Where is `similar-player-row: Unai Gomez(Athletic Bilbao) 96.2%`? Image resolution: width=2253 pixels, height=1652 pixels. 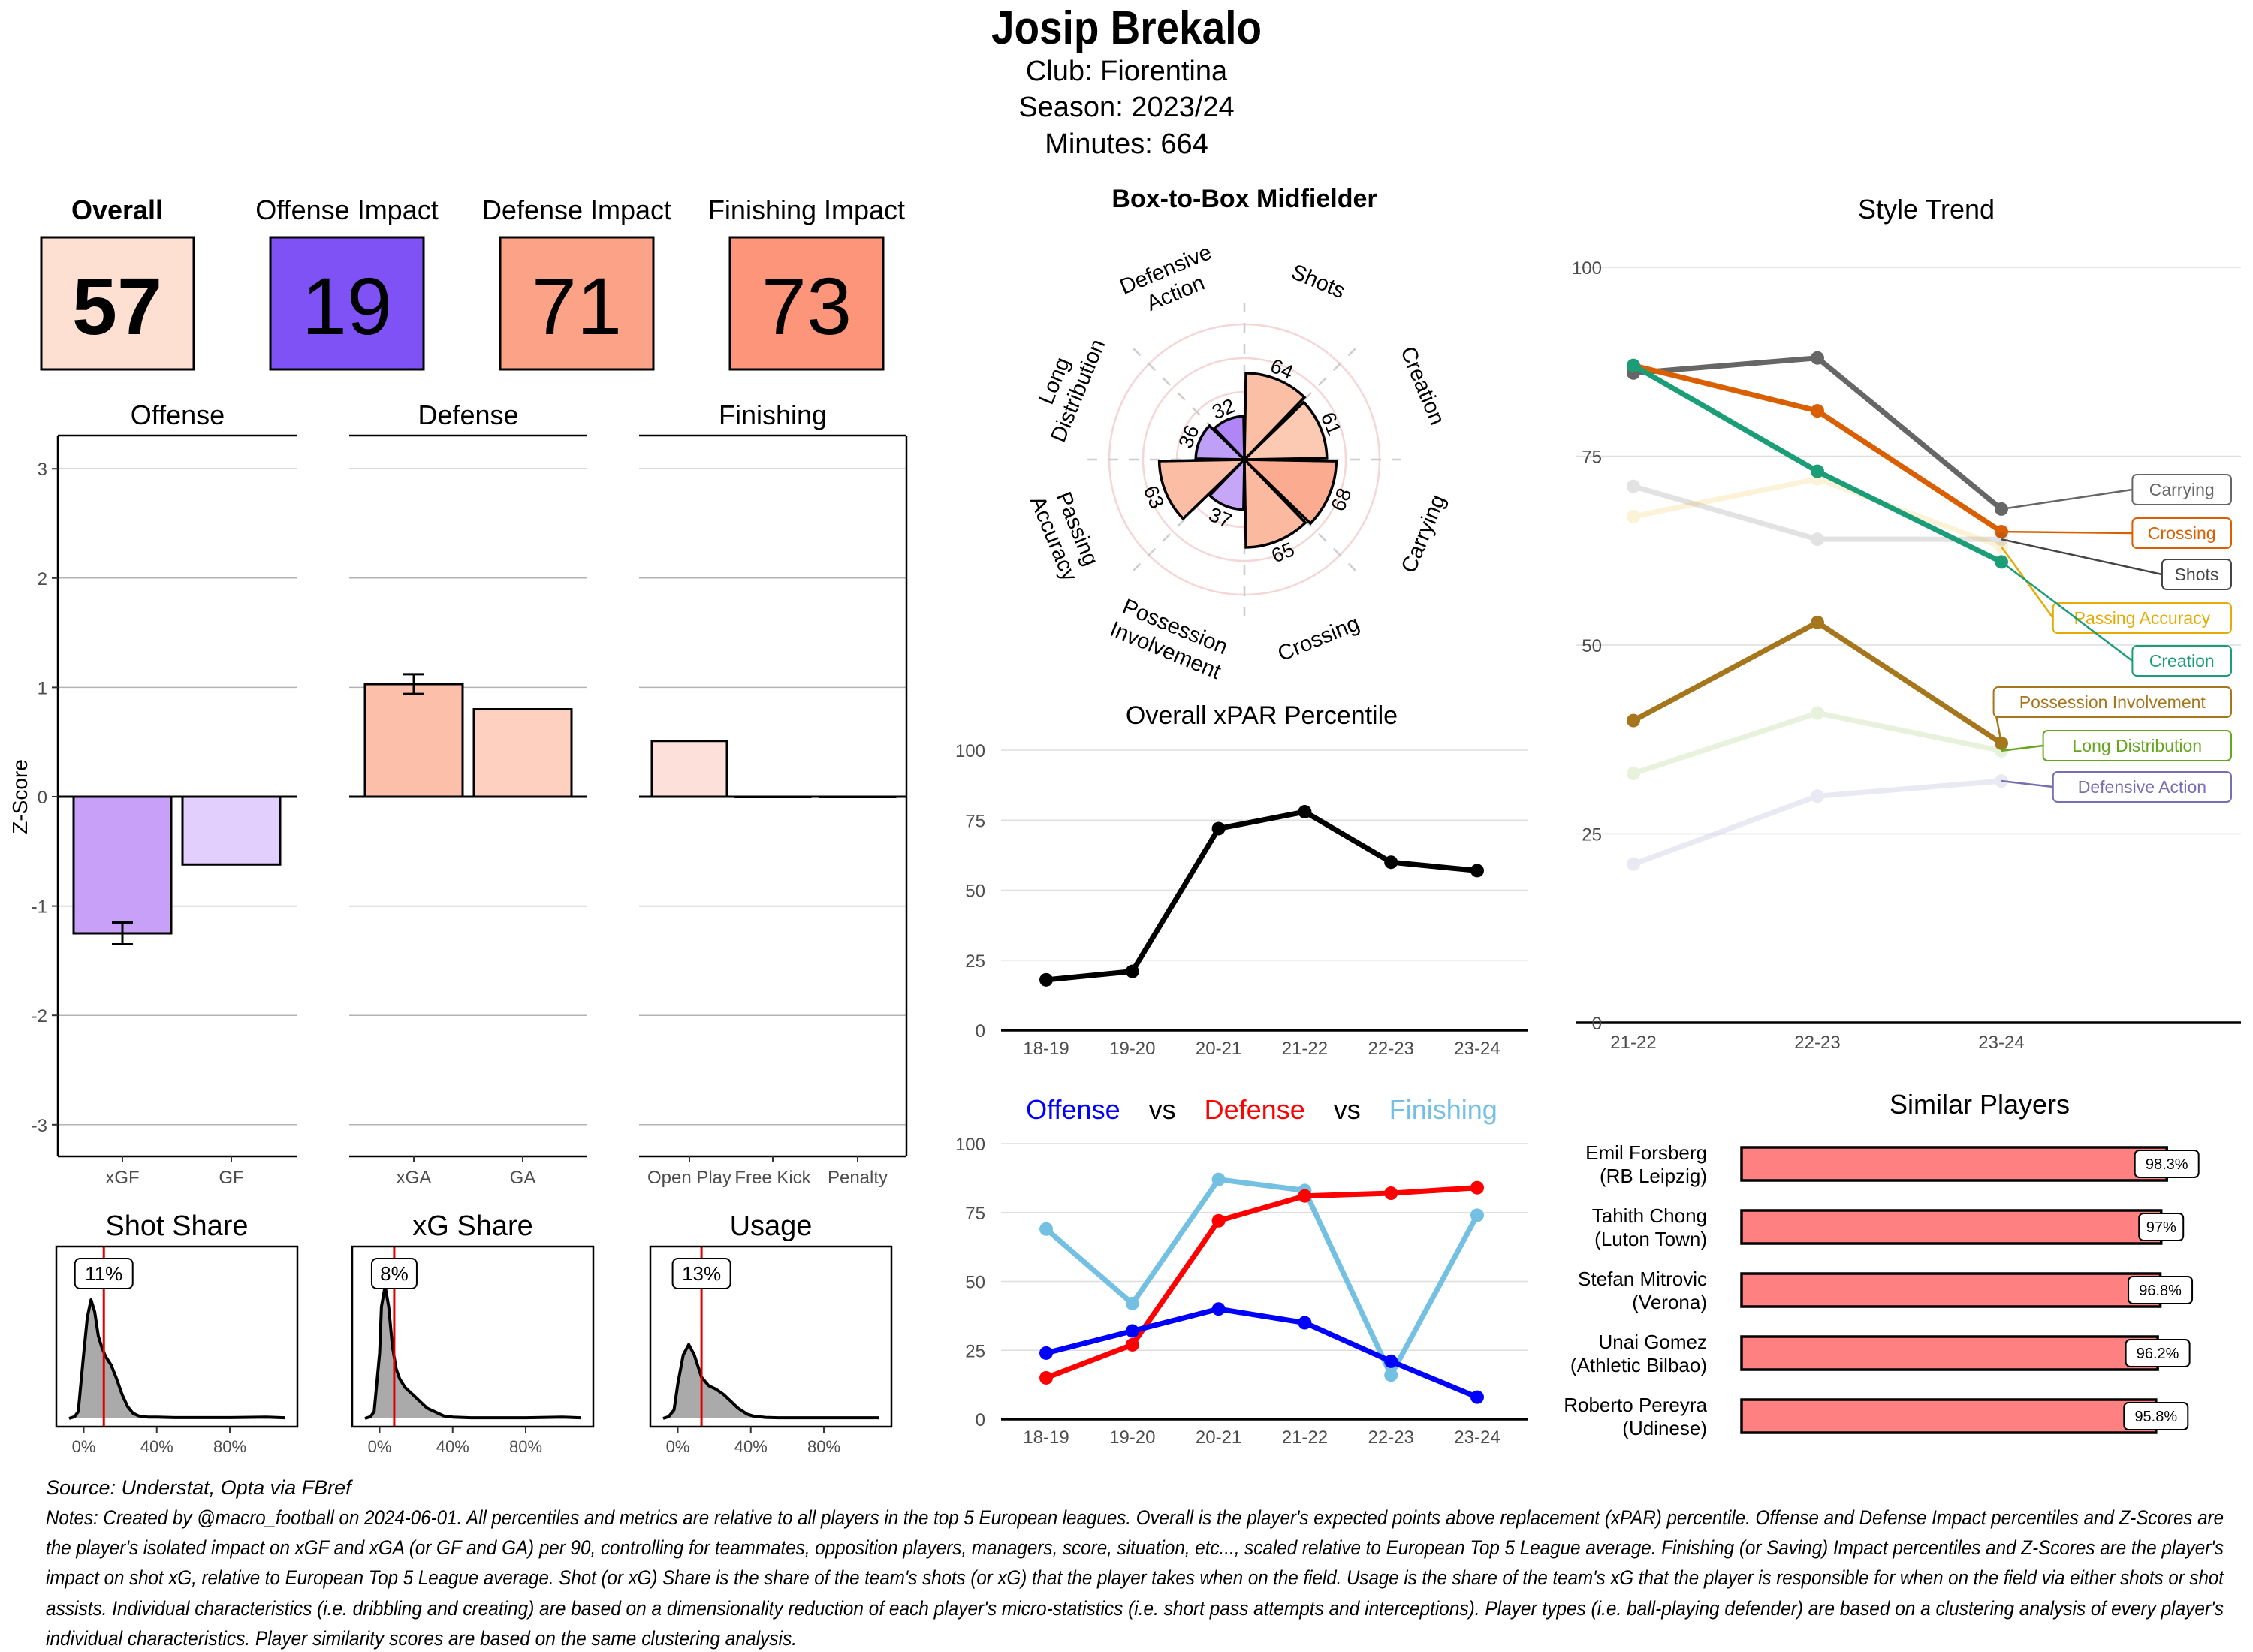 similar-player-row: Unai Gomez(Athletic Bilbao) 96.2% is located at coordinates (1880, 1353).